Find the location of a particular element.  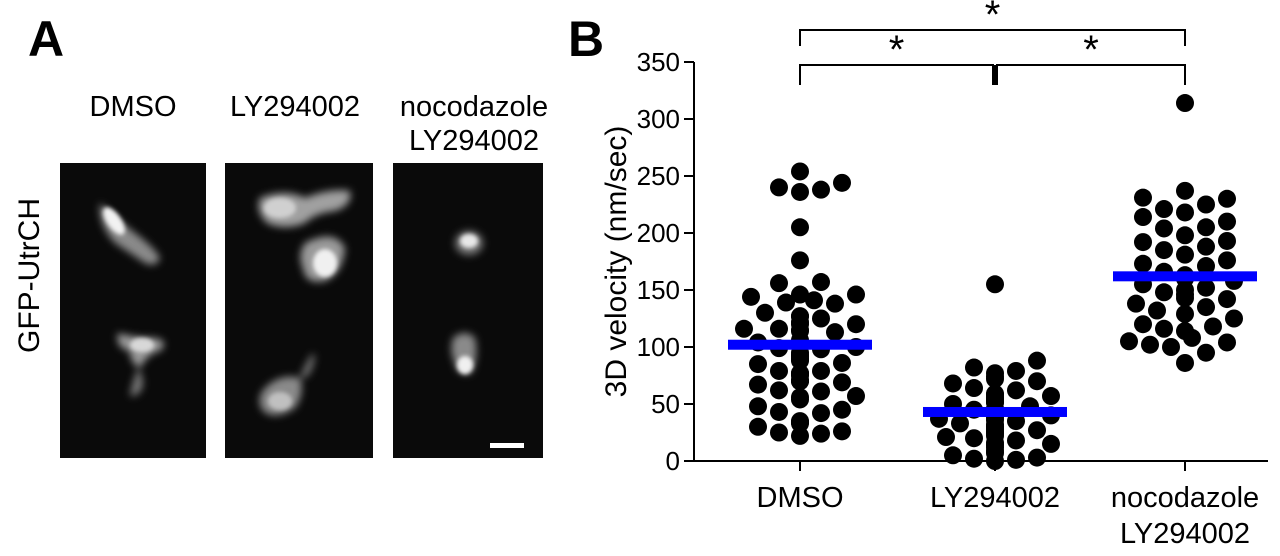

condition-label-3: nocodazole LY294002 is located at coordinates (474, 124).